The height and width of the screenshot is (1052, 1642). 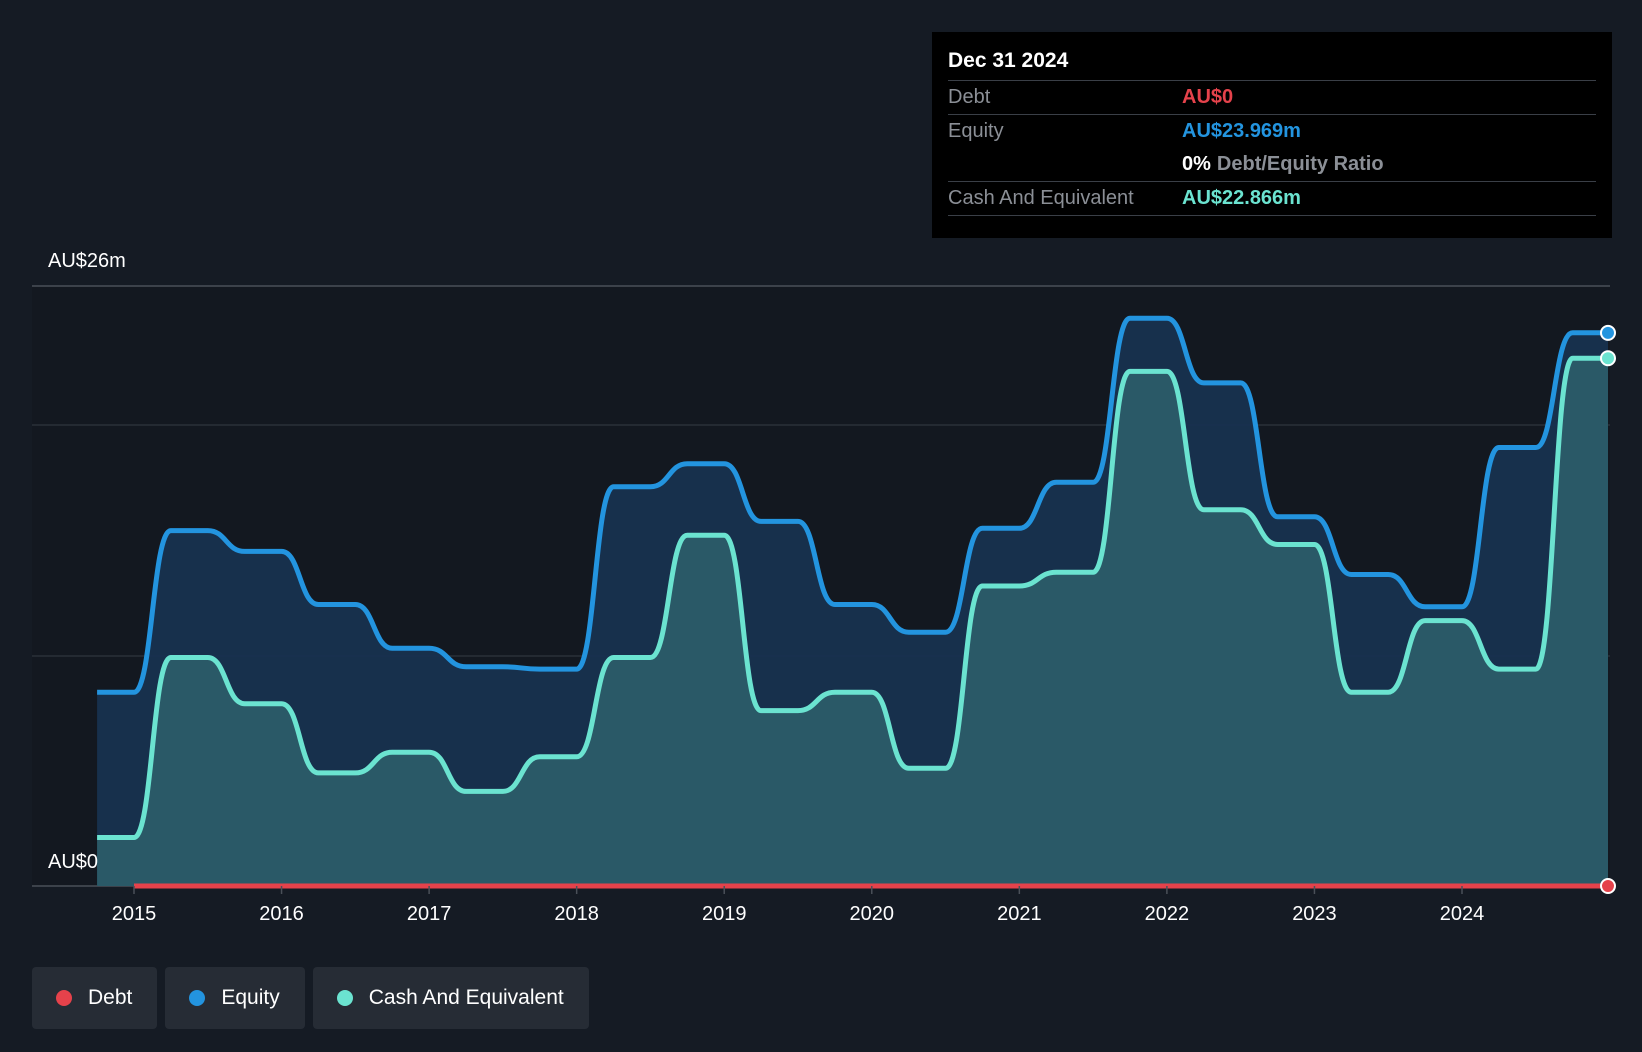 I want to click on tooltip-debt-value: AU$0, so click(x=1208, y=97).